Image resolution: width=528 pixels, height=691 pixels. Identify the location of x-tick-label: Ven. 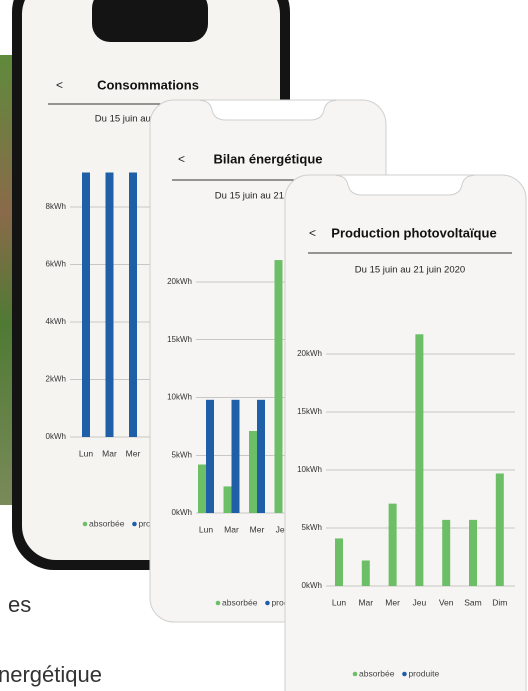
(446, 602).